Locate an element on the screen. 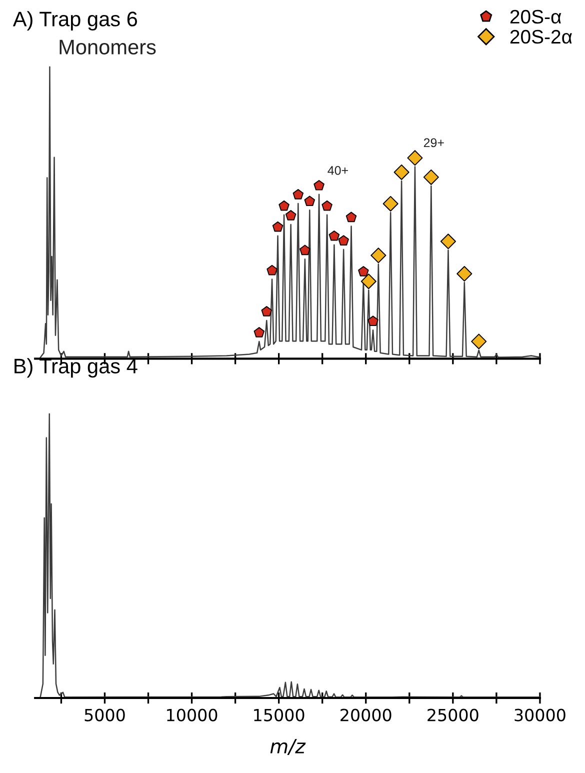 The height and width of the screenshot is (773, 585). x-tick-label: 5000 is located at coordinates (104, 715).